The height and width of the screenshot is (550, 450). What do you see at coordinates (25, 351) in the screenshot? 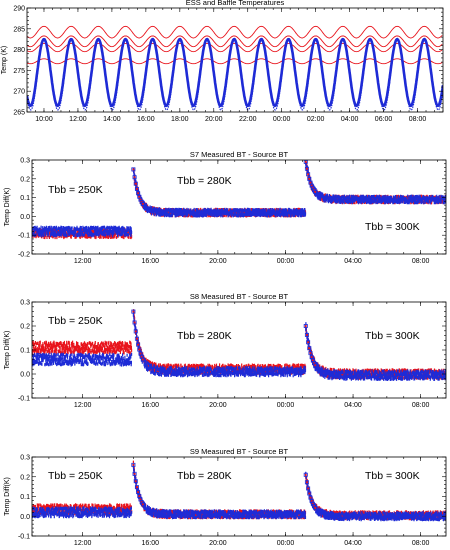
I see `y-tick-label: 0.1` at bounding box center [25, 351].